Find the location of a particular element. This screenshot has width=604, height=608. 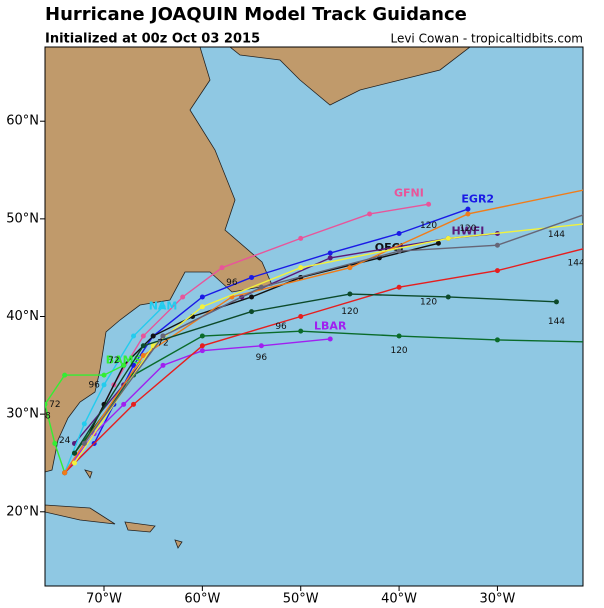

track-line is located at coordinates (84, 418).